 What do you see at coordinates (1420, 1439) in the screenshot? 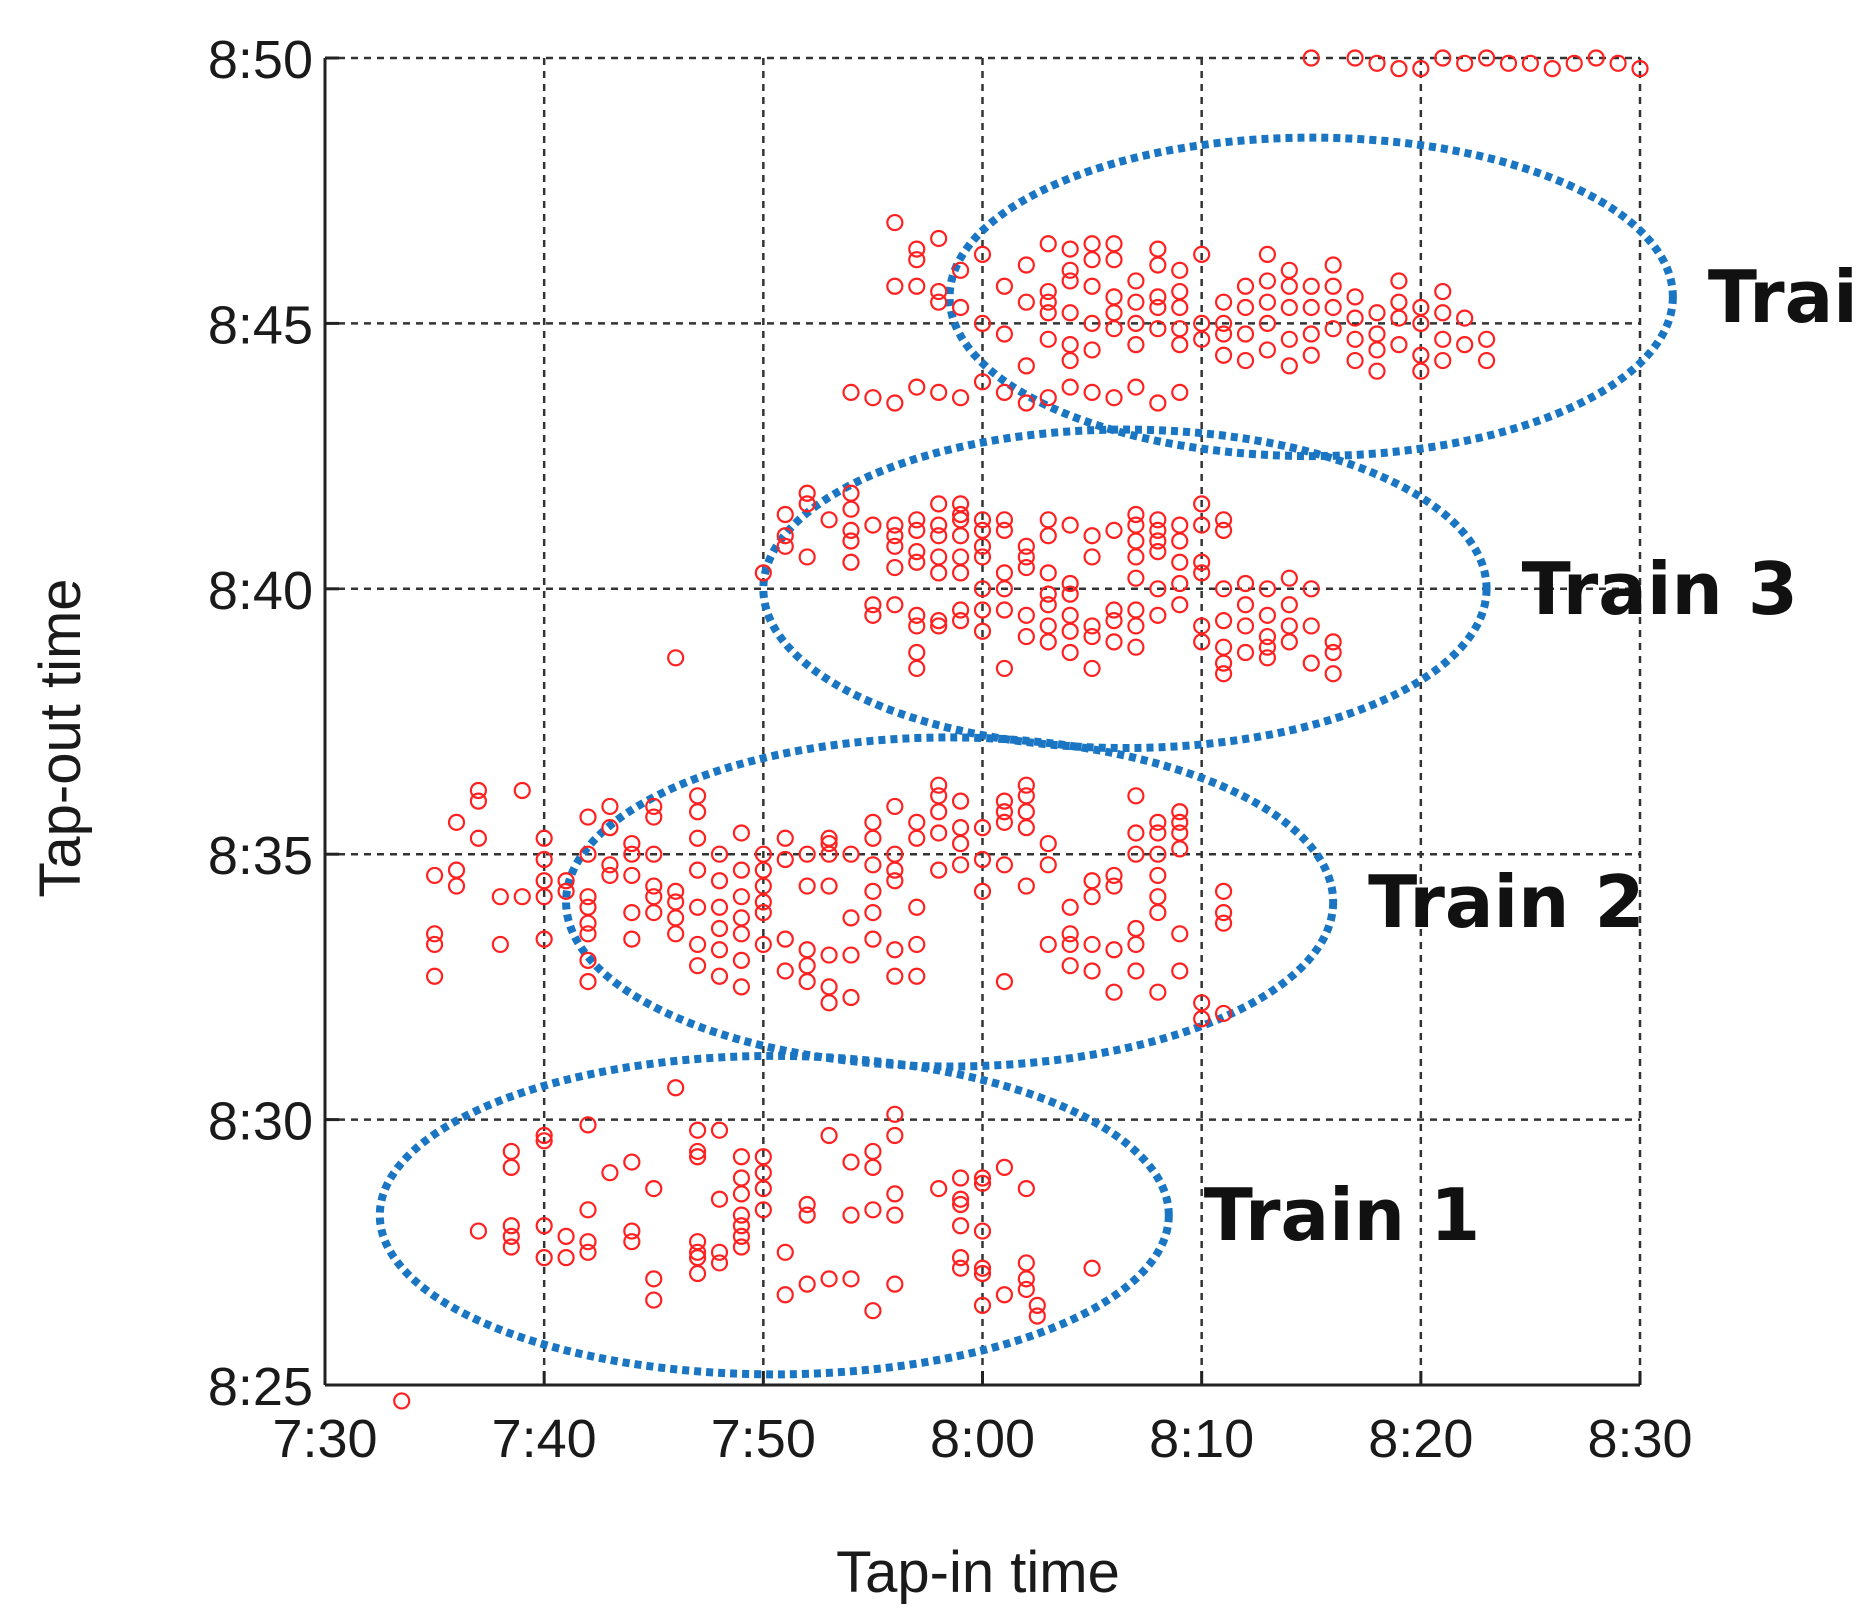
I see `x-tick-label: 8:20` at bounding box center [1420, 1439].